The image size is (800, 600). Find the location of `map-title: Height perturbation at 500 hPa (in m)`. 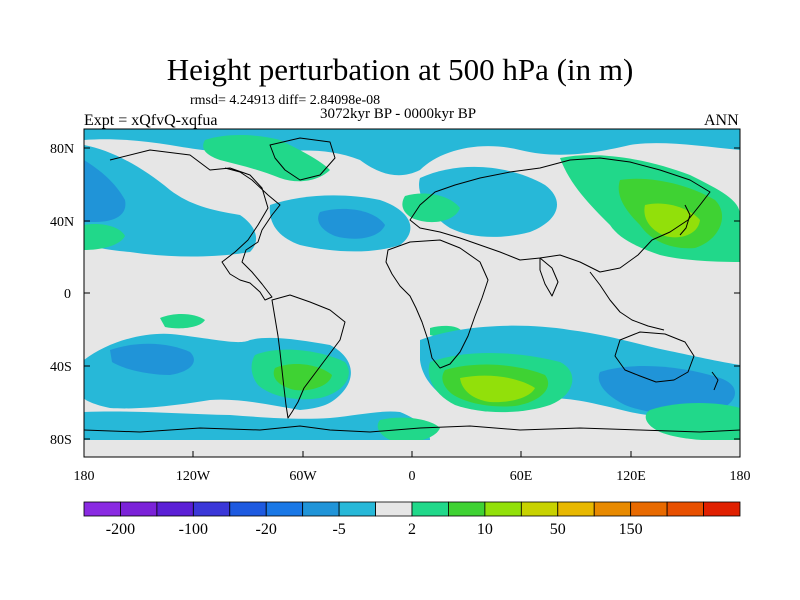

map-title: Height perturbation at 500 hPa (in m) is located at coordinates (400, 69).